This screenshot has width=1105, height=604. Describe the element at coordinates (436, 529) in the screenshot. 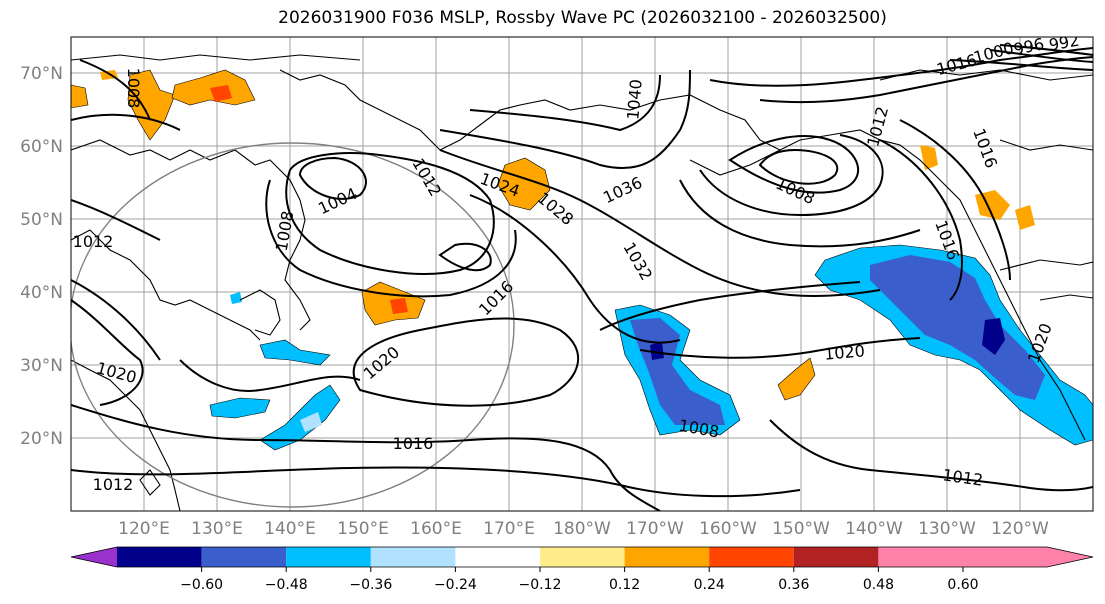

I see `lon-label: 160°E` at that location.